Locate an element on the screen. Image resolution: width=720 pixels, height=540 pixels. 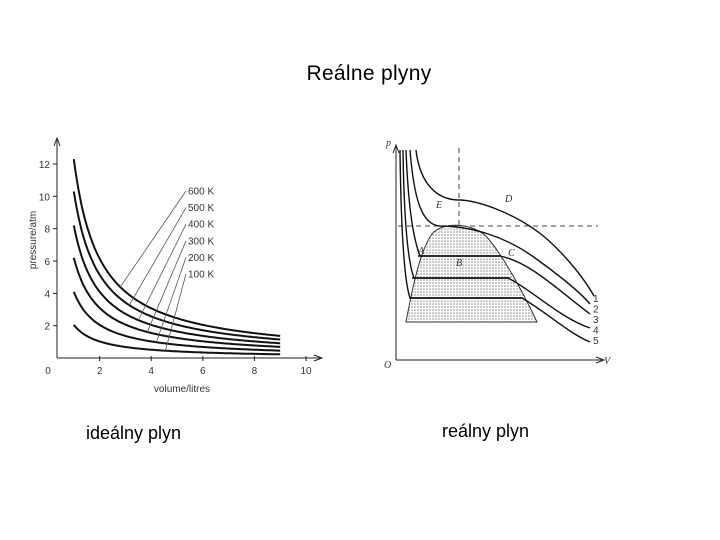
point-label-e: E is located at coordinates (438, 205).